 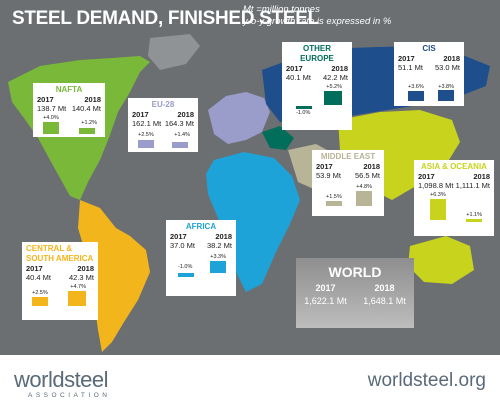 I want to click on growth-label-2018: +1.1%, so click(x=474, y=215).